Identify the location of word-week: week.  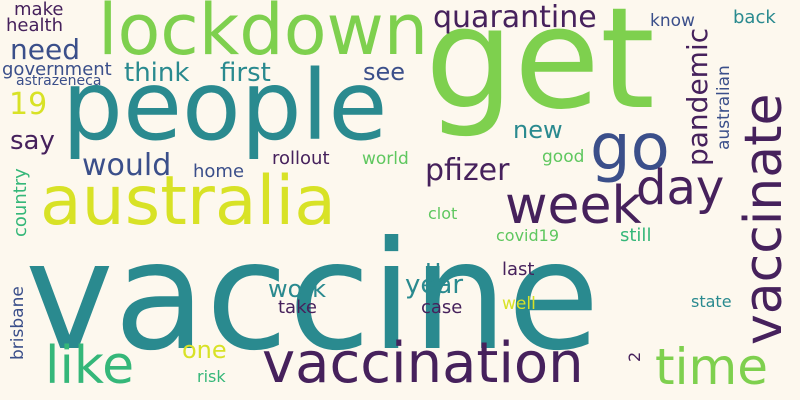
(573, 206).